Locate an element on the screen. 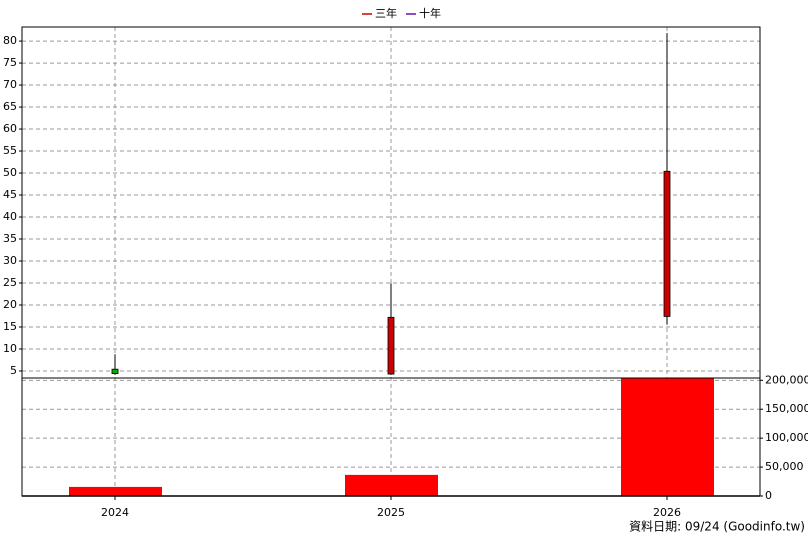 This screenshot has height=540, width=808. y-tick-label: 20 is located at coordinates (10, 304).